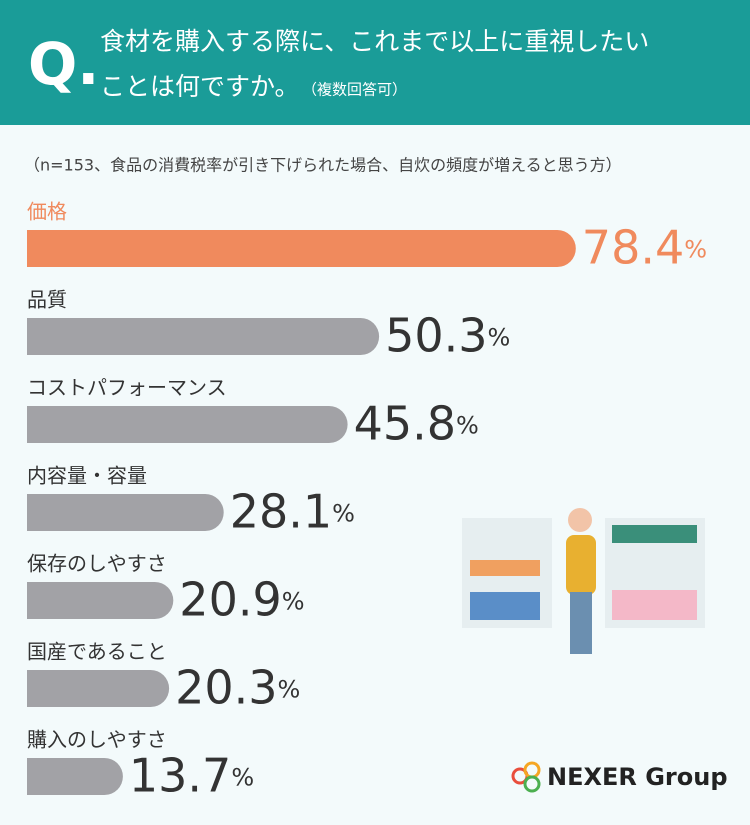  Describe the element at coordinates (191, 775) in the screenshot. I see `value-label: 13.7%` at that location.